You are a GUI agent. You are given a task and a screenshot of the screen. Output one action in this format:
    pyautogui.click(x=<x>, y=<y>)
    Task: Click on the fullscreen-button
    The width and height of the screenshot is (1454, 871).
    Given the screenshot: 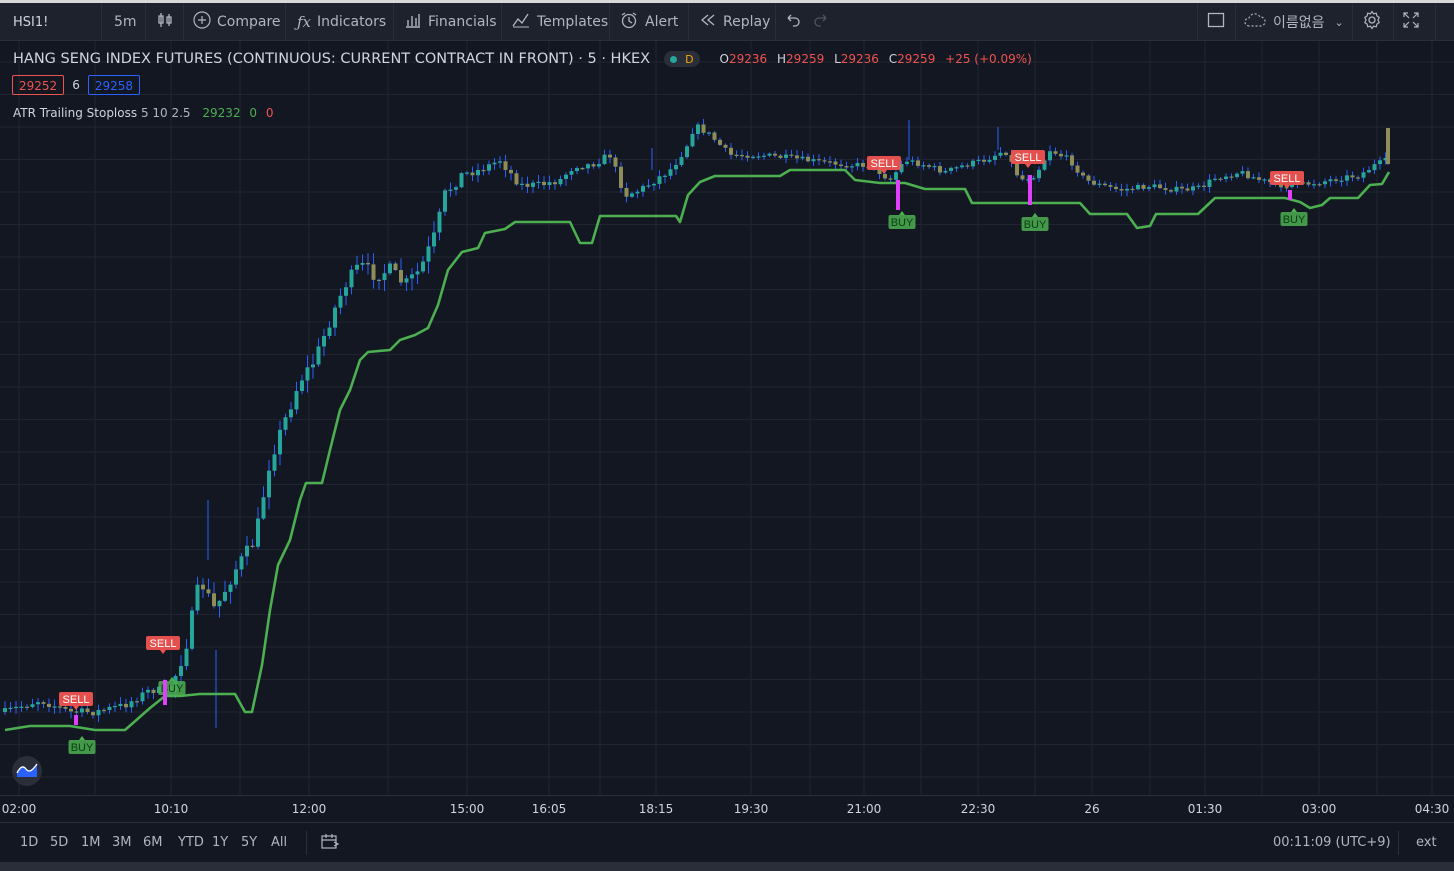 What is the action you would take?
    pyautogui.click(x=1414, y=22)
    